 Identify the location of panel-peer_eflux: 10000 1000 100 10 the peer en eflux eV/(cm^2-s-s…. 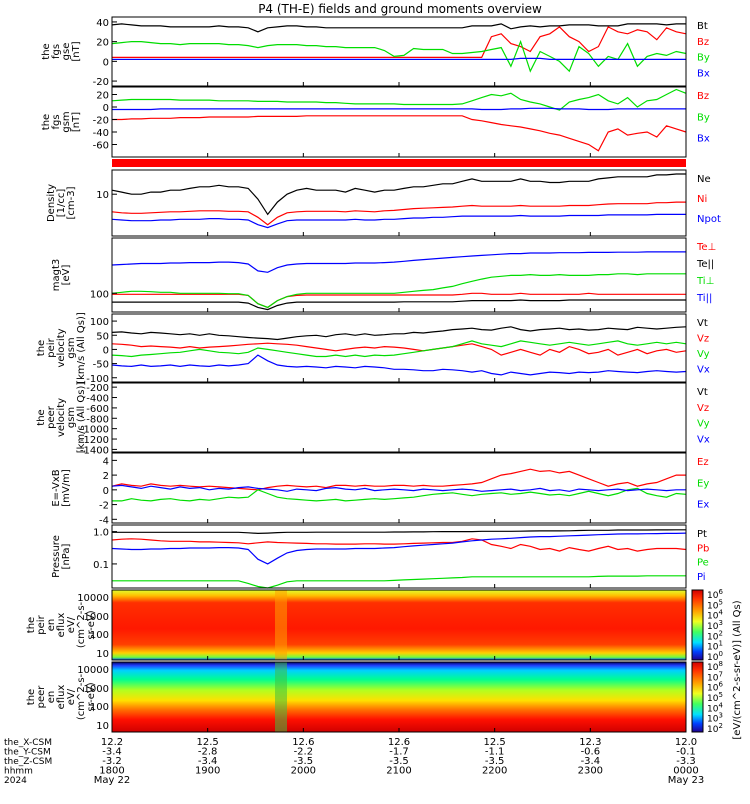
(356, 697).